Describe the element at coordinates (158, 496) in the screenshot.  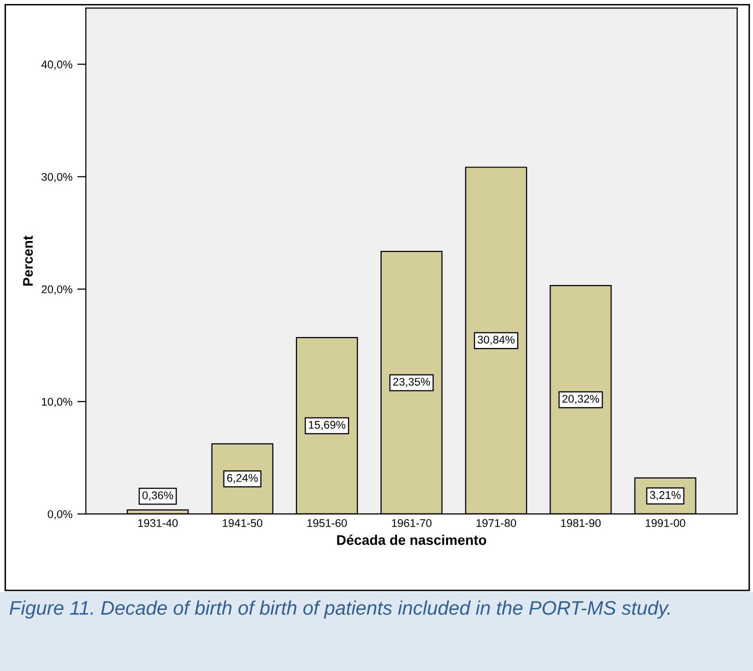
I see `data-label: 0,36%` at that location.